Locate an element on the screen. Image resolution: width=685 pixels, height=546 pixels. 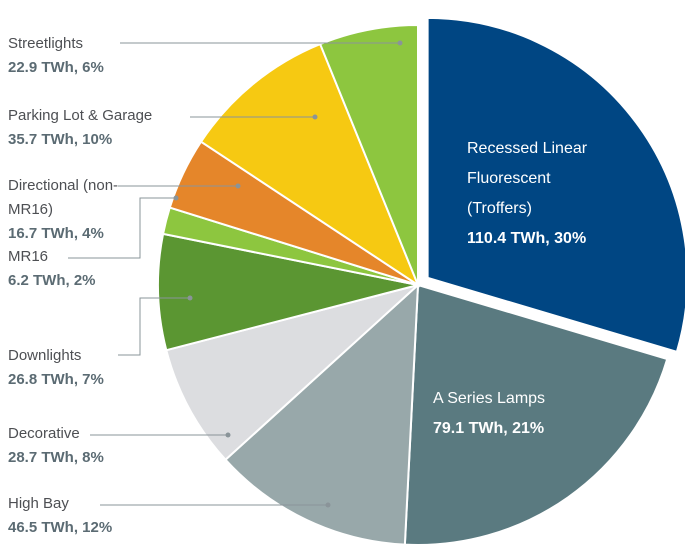
category-label: Streetlights is located at coordinates (46, 43).